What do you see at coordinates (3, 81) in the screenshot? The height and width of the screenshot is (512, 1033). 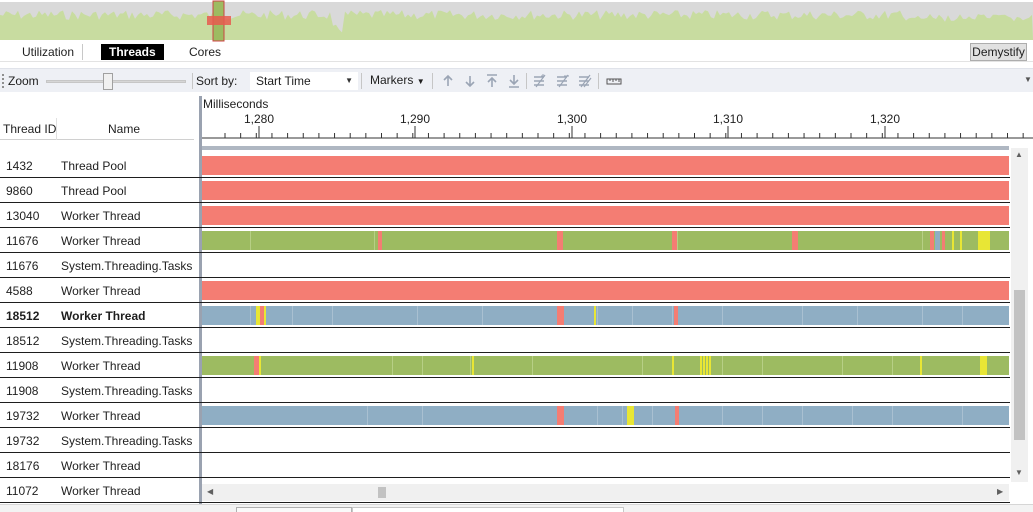 I see `toolbar-grip` at bounding box center [3, 81].